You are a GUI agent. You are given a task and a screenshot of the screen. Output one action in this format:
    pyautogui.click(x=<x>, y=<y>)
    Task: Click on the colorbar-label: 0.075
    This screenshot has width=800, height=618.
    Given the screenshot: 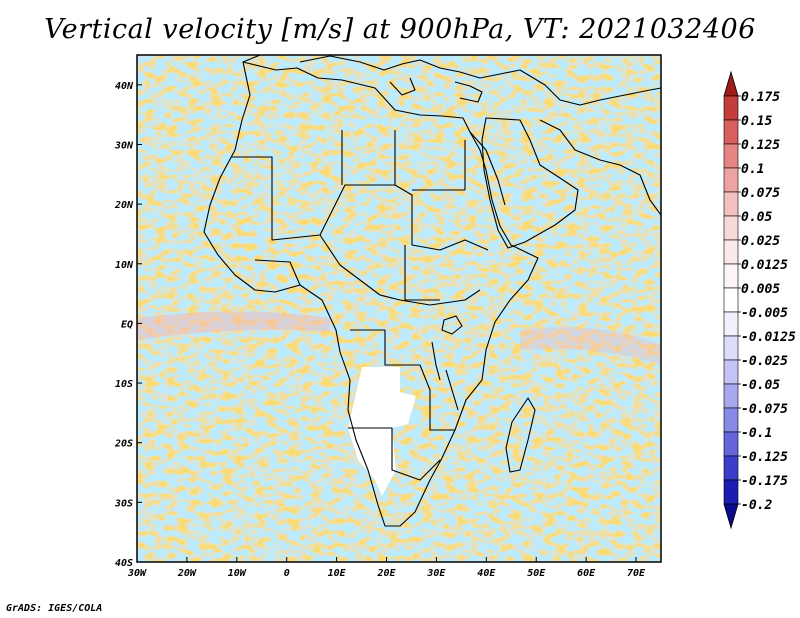 What is the action you would take?
    pyautogui.click(x=760, y=193)
    